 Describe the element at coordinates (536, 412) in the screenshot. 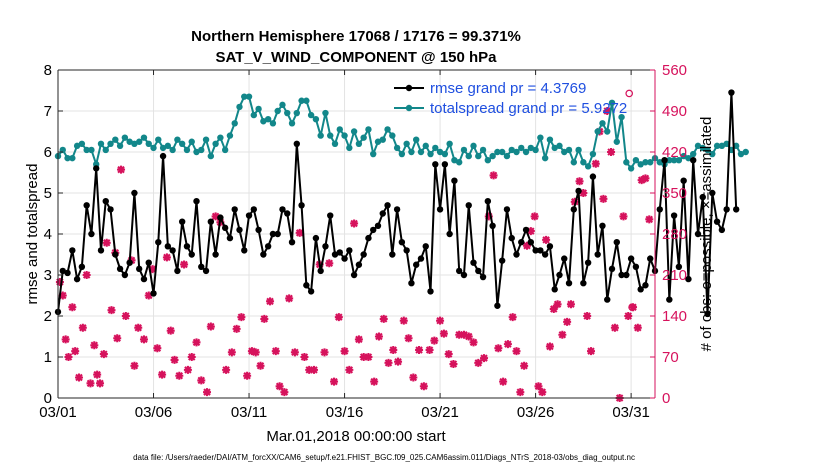

I see `x-tick-label: 03/26` at that location.